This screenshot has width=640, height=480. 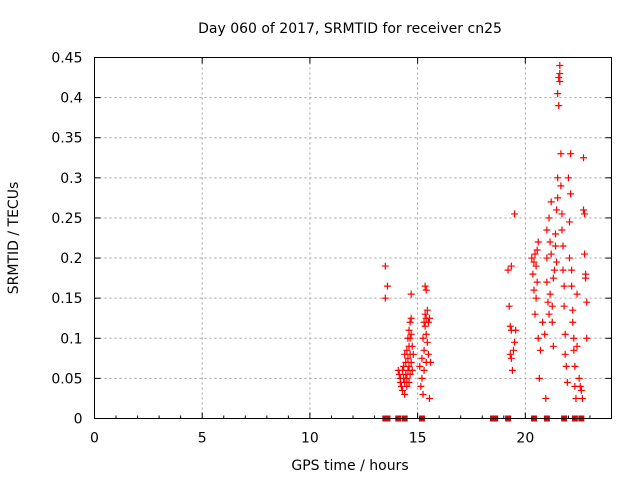 I want to click on y-tick-label: 0.25, so click(x=66, y=219).